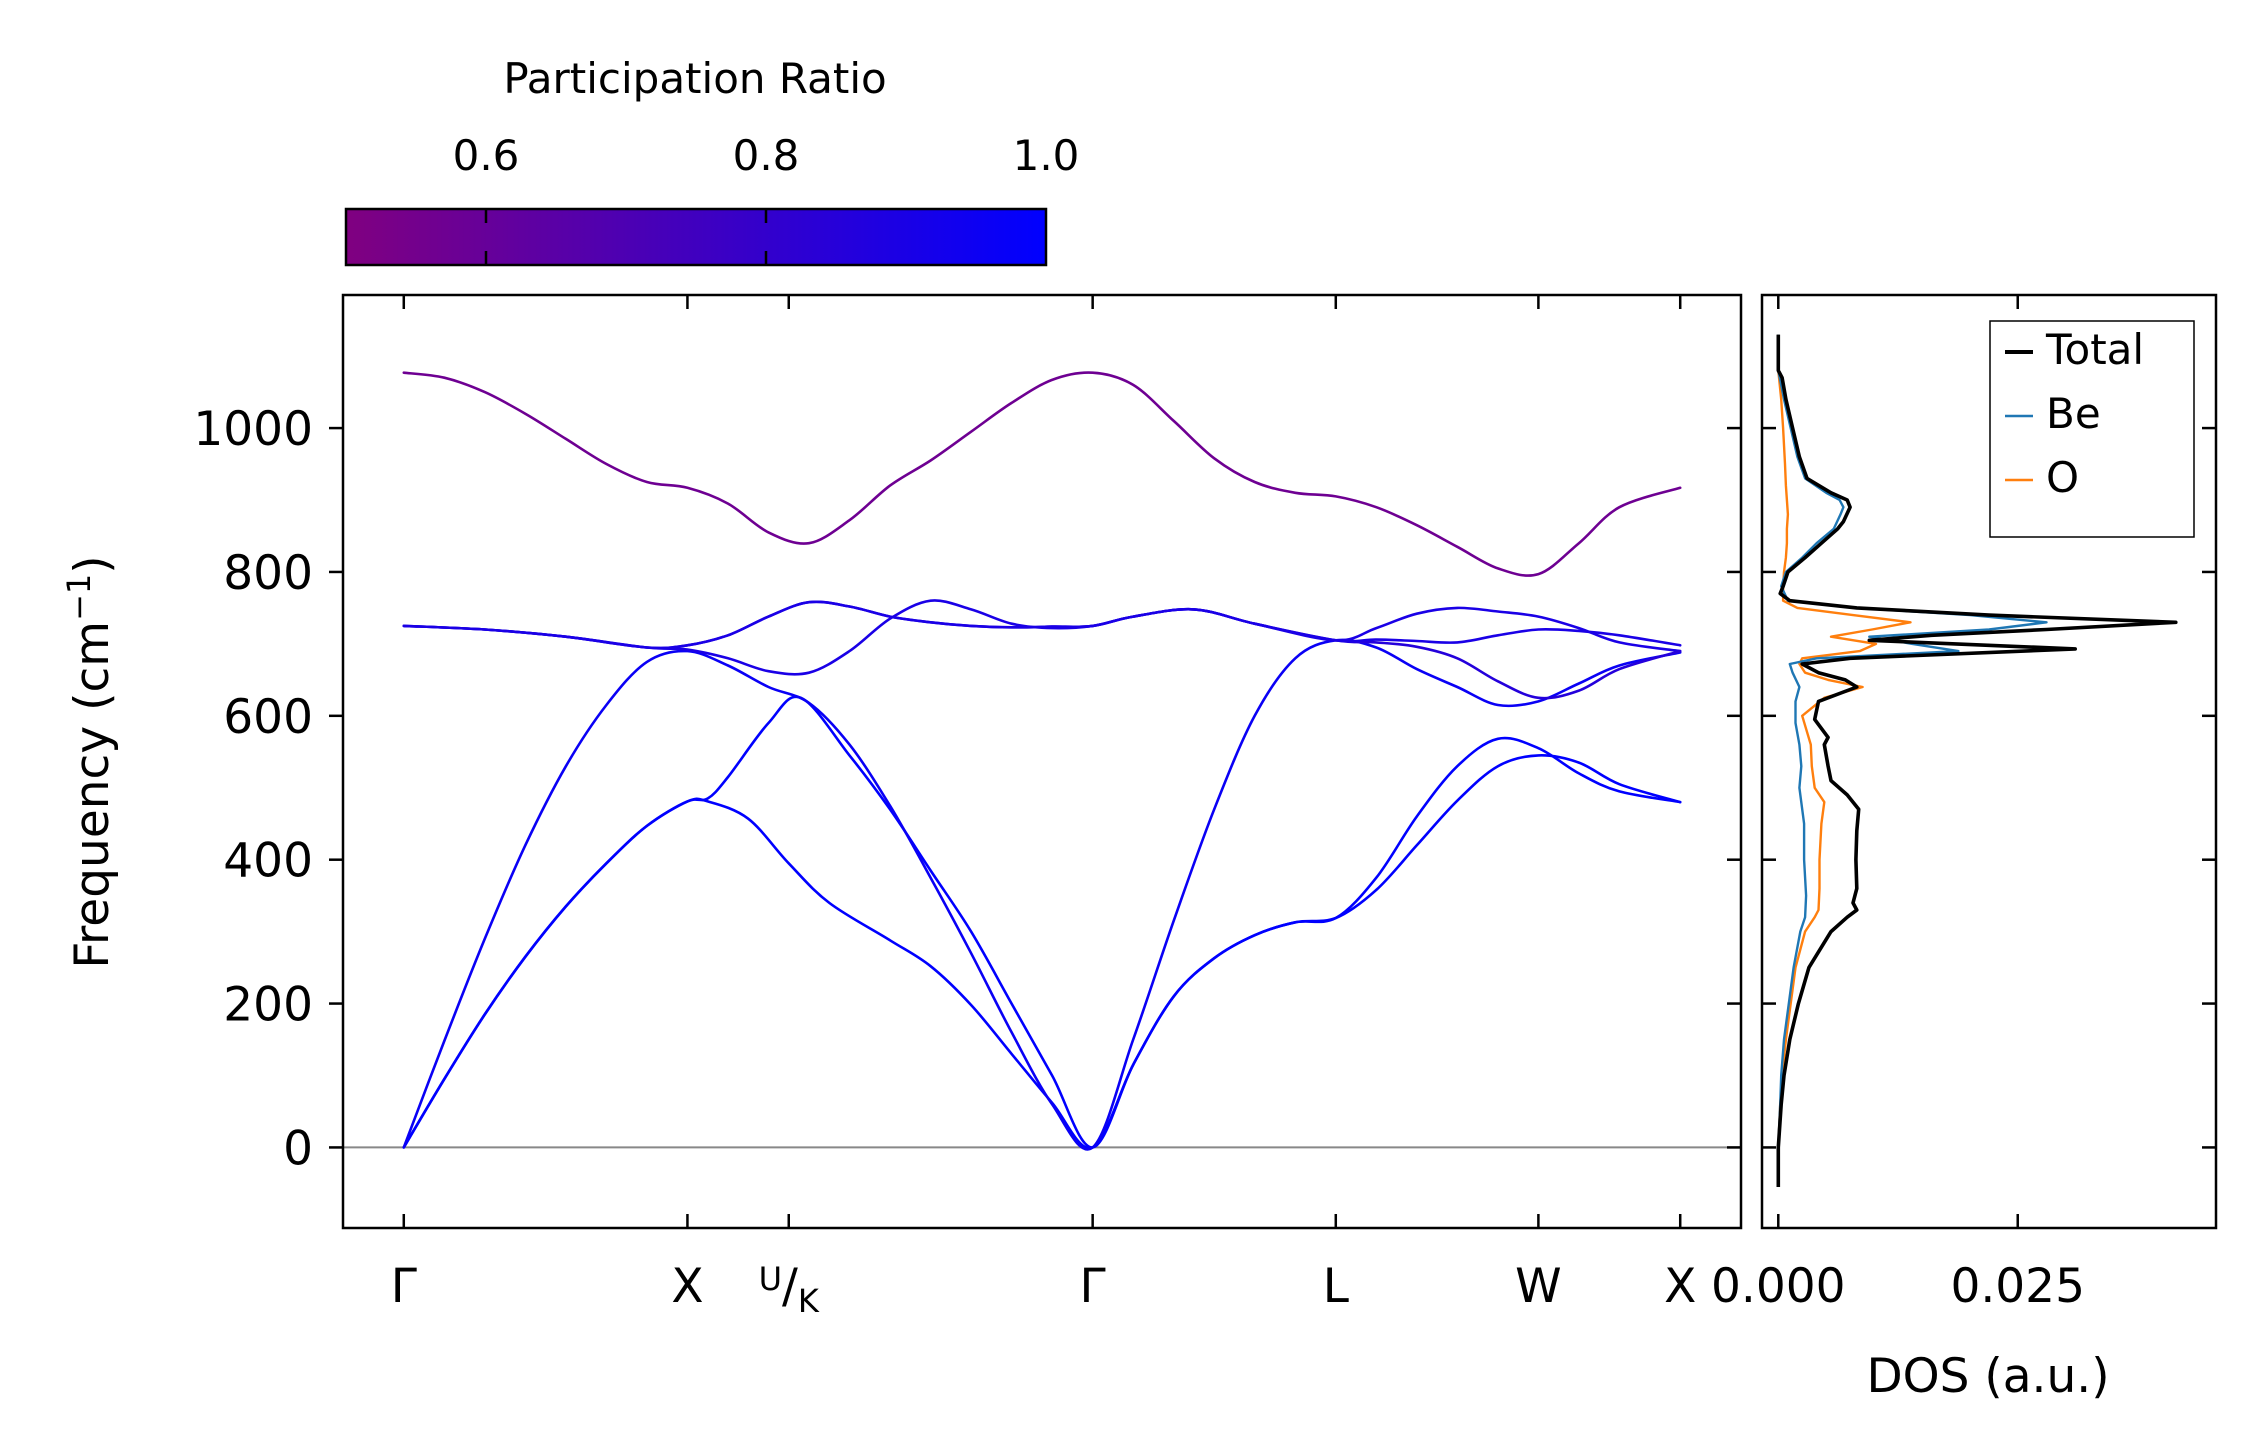 Image resolution: width=2259 pixels, height=1455 pixels. What do you see at coordinates (268, 861) in the screenshot?
I see `frequency-tick-label: 400` at bounding box center [268, 861].